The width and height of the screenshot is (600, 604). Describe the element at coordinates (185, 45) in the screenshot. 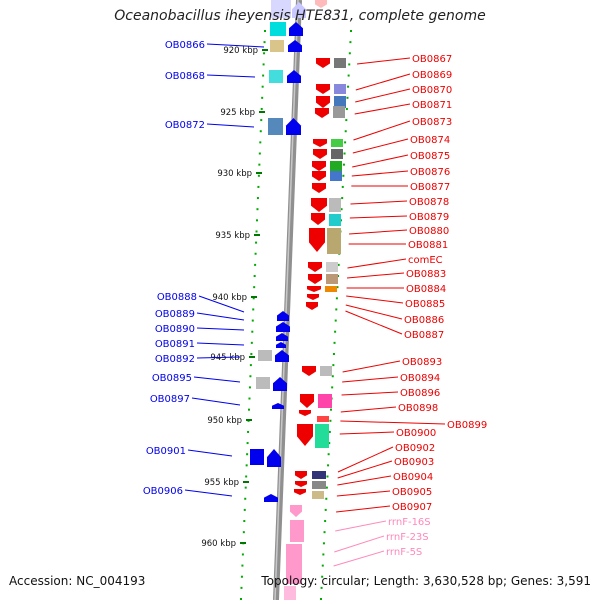

I see `gene-label-plus: OB0866` at that location.